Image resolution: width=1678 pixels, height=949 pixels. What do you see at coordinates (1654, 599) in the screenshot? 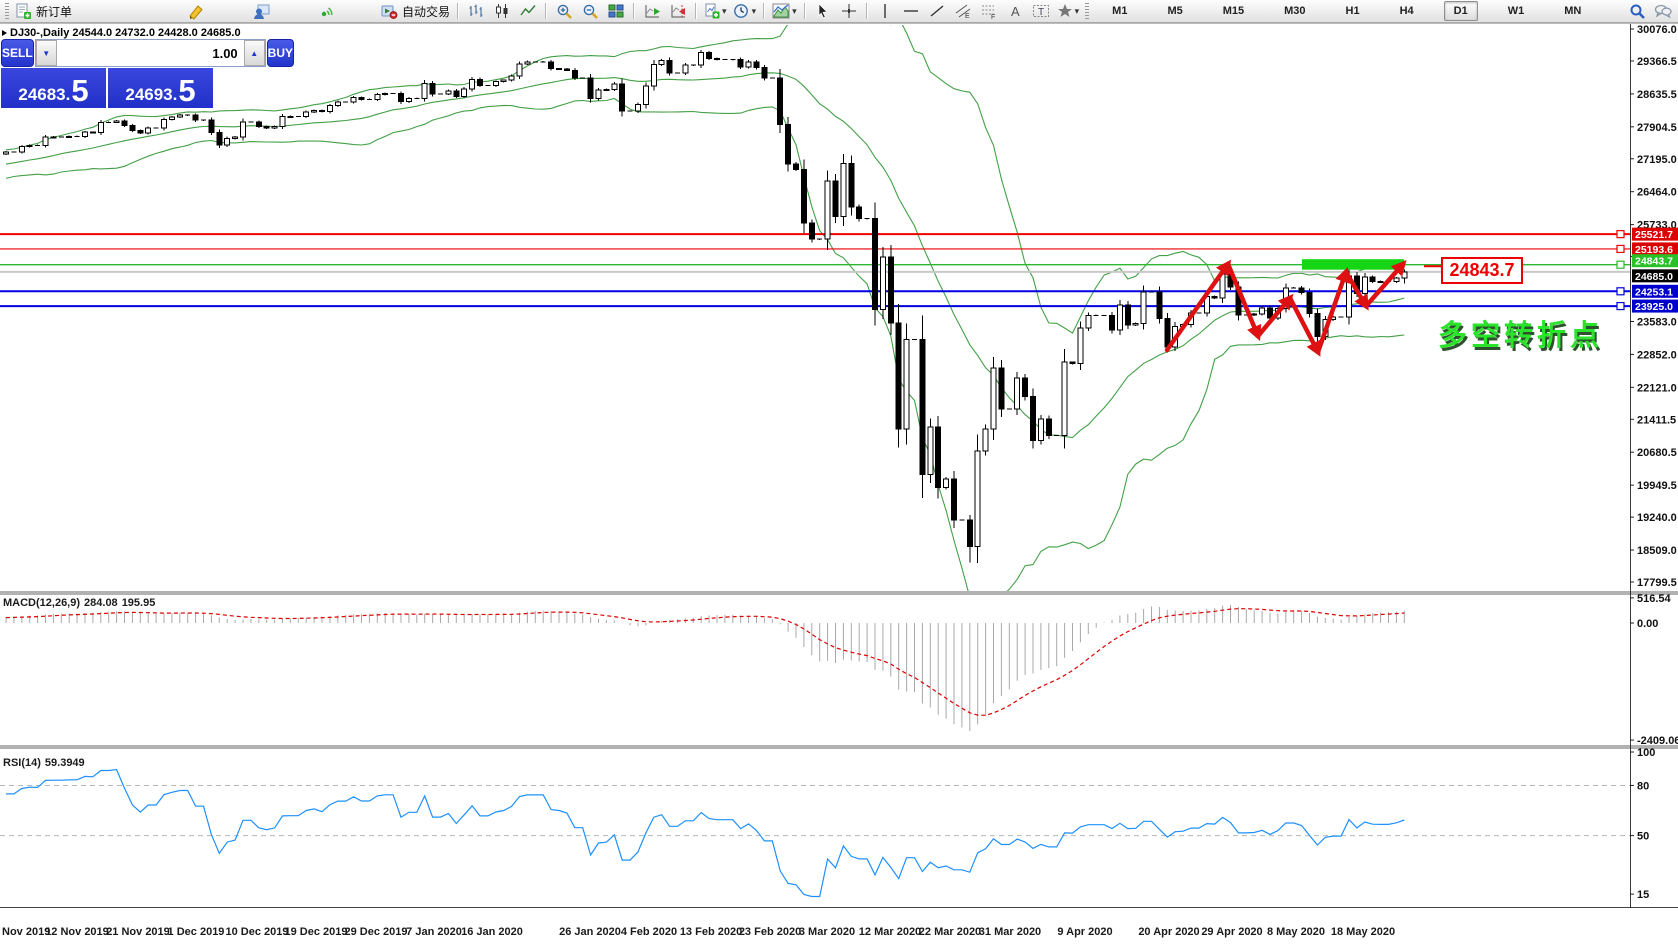
I see `svg-text: 516.54` at bounding box center [1654, 599].